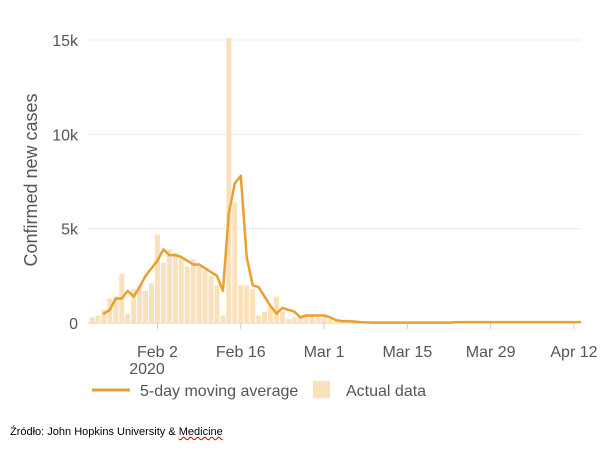  What do you see at coordinates (157, 352) in the screenshot?
I see `x-tick-label: Feb 2` at bounding box center [157, 352].